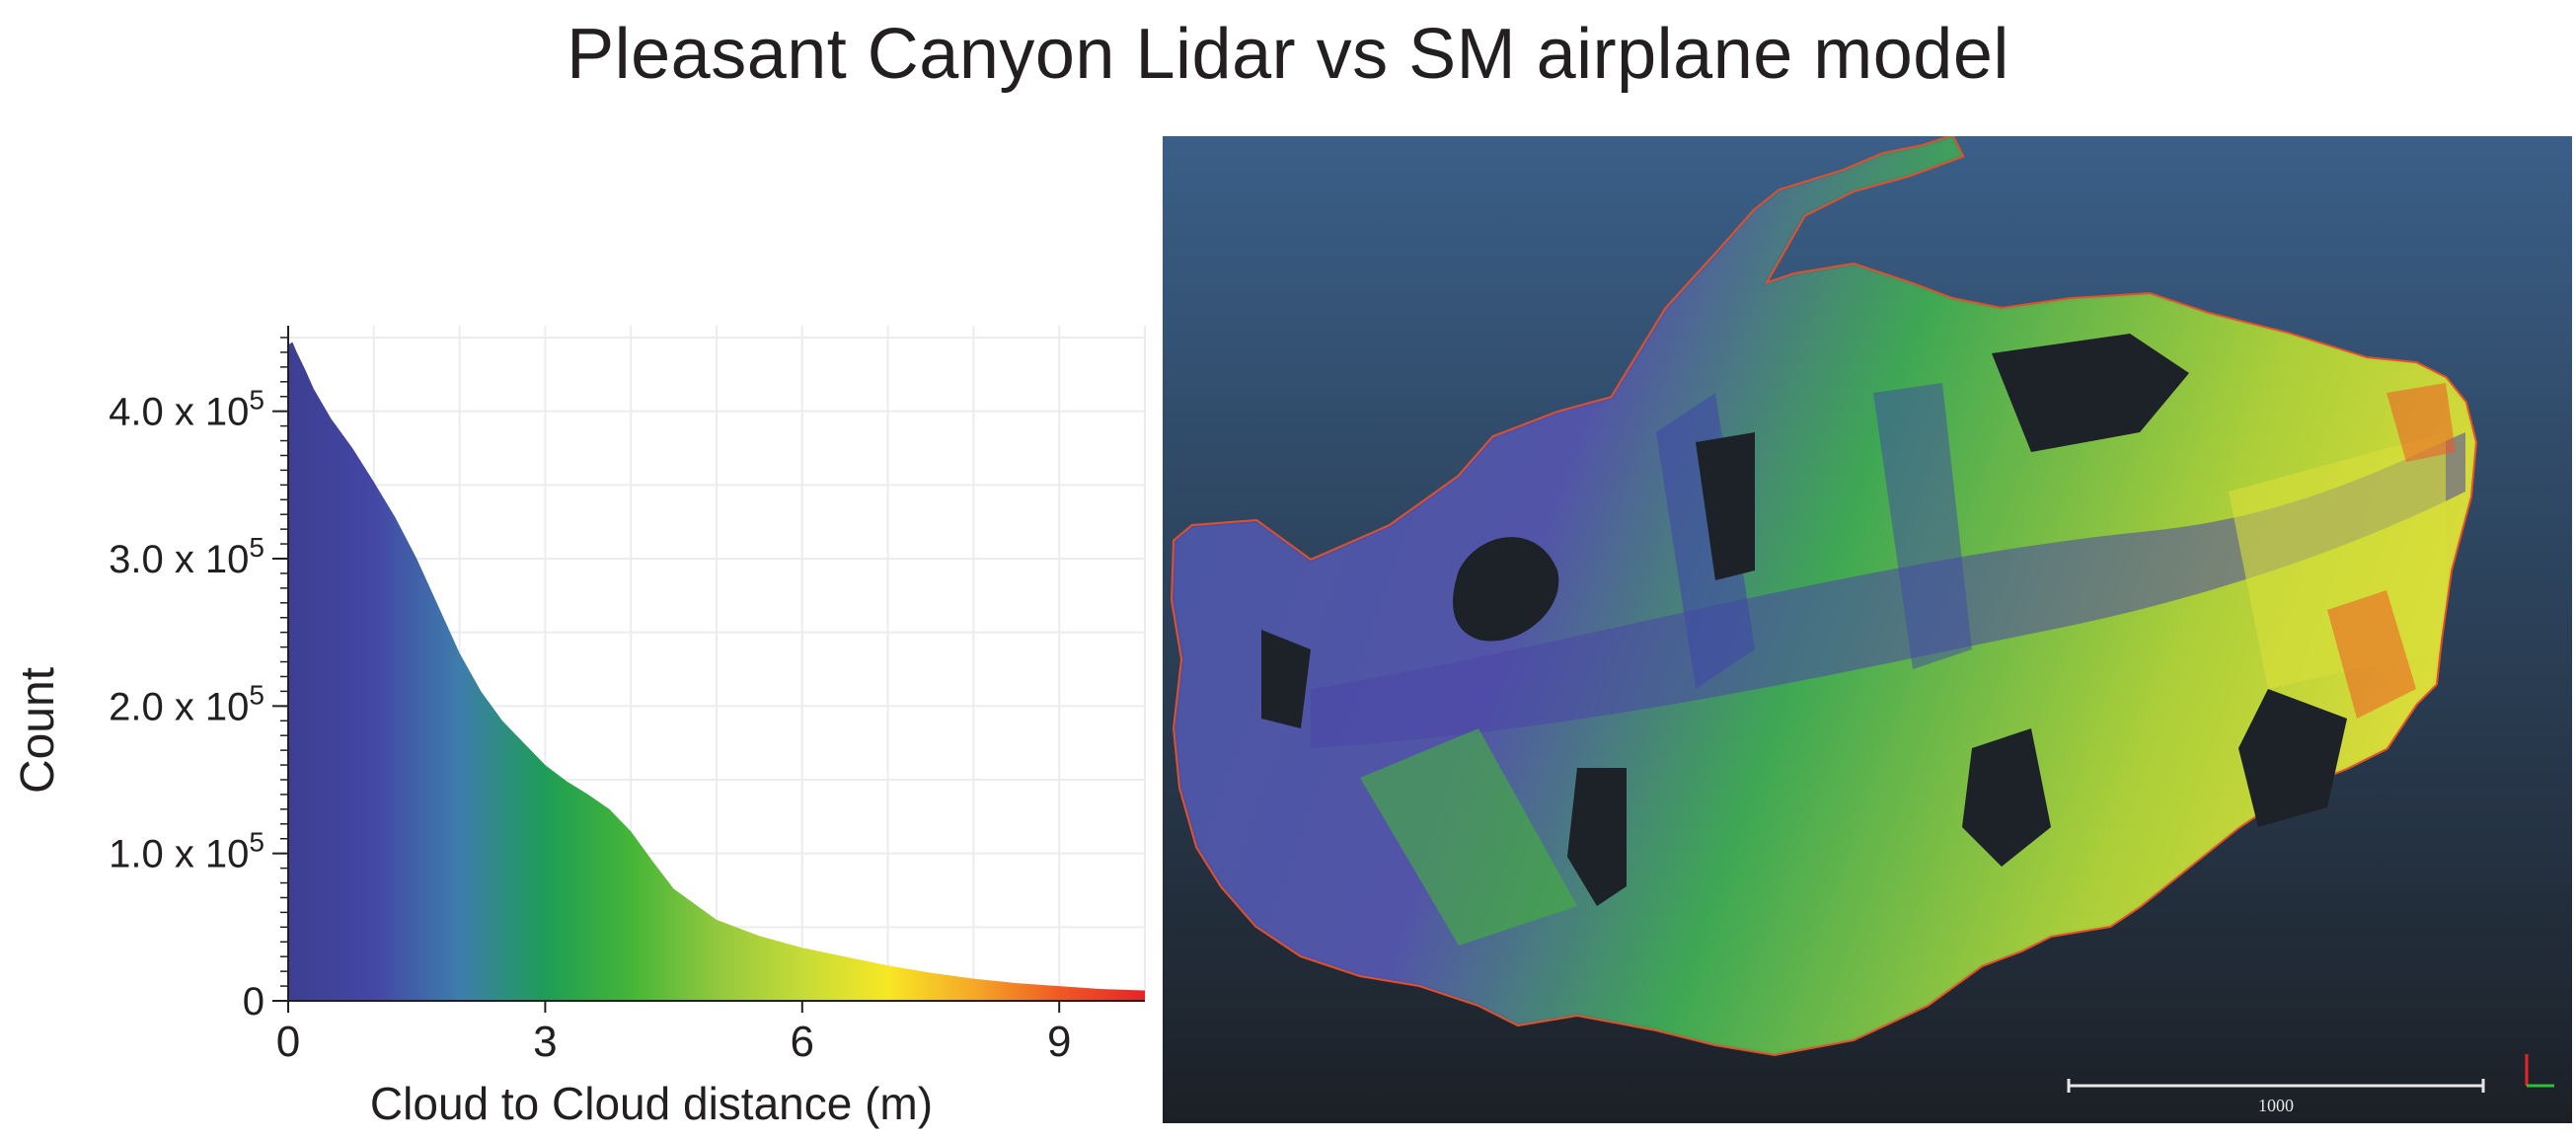  What do you see at coordinates (254, 1002) in the screenshot?
I see `y-tick-label: 0` at bounding box center [254, 1002].